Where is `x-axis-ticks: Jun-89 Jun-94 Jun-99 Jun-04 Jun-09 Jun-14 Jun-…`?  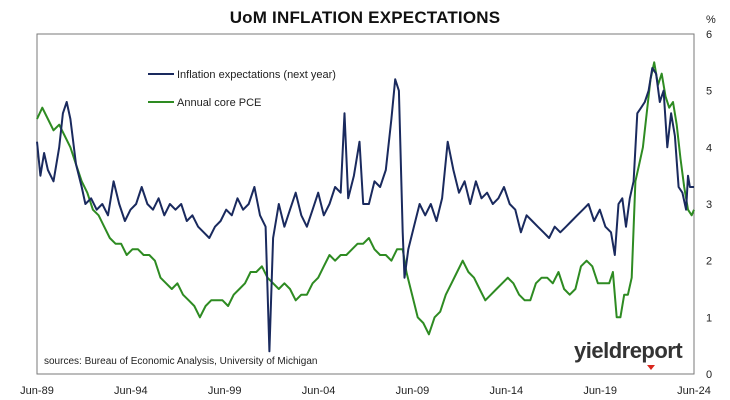
x-axis-ticks: Jun-89 Jun-94 Jun-99 Jun-04 Jun-09 Jun-14 Jun-… is located at coordinates (365, 391).